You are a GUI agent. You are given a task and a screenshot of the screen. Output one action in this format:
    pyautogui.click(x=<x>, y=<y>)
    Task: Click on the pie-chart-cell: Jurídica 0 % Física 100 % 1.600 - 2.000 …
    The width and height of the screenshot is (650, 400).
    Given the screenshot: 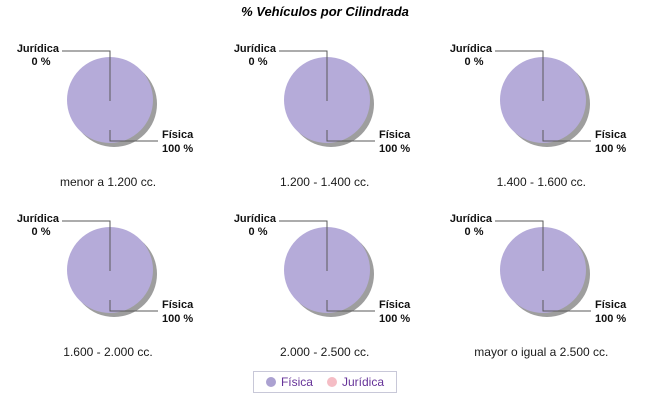 What is the action you would take?
    pyautogui.click(x=108, y=283)
    